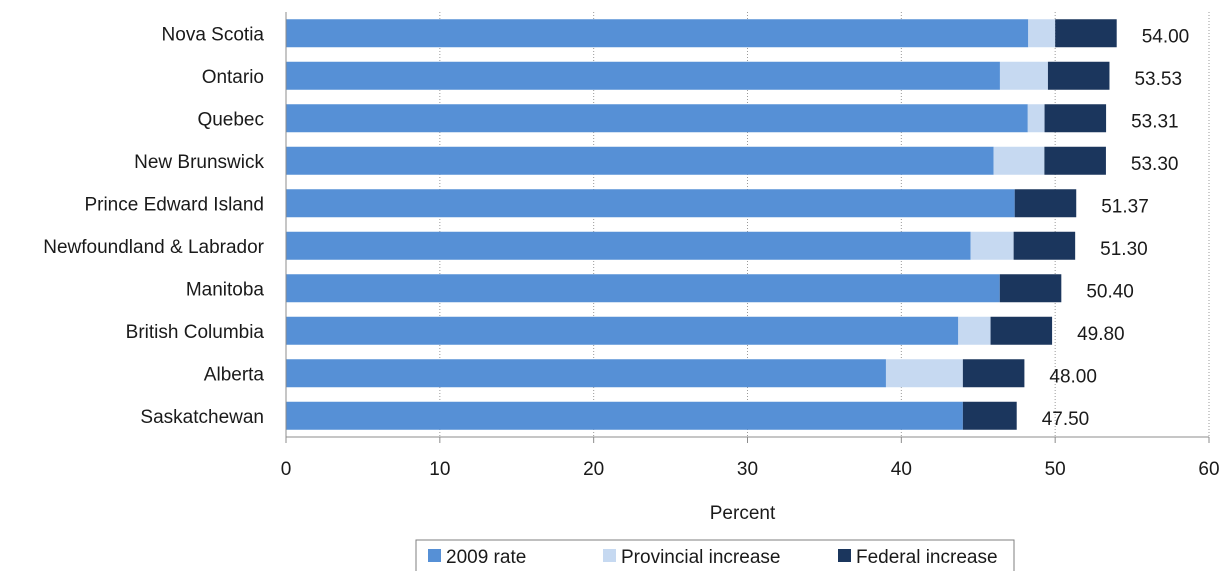 Image resolution: width=1224 pixels, height=571 pixels. I want to click on category-label: Ontario, so click(233, 77).